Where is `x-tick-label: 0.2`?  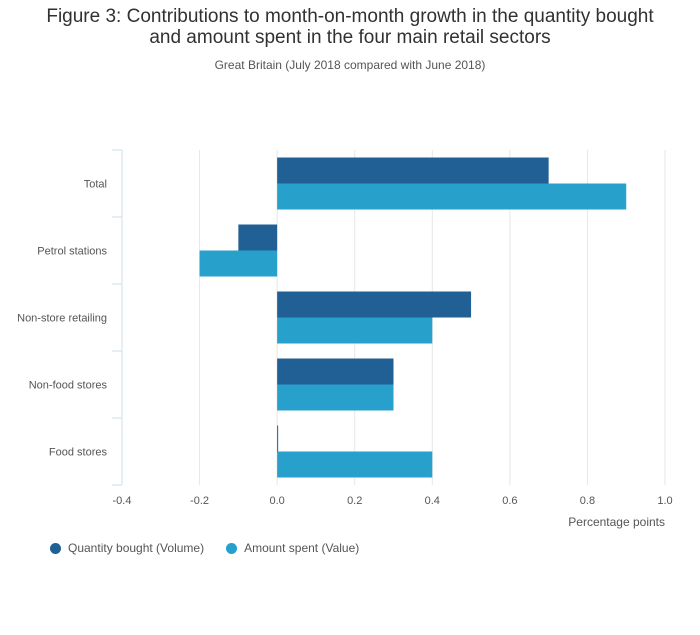
x-tick-label: 0.2 is located at coordinates (354, 501).